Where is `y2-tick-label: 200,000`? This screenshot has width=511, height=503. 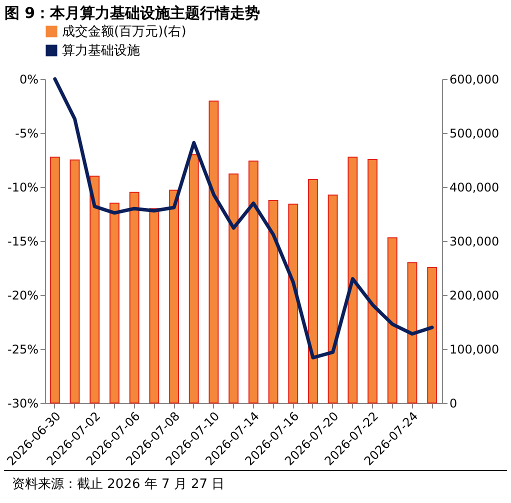
y2-tick-label: 200,000 is located at coordinates (475, 295).